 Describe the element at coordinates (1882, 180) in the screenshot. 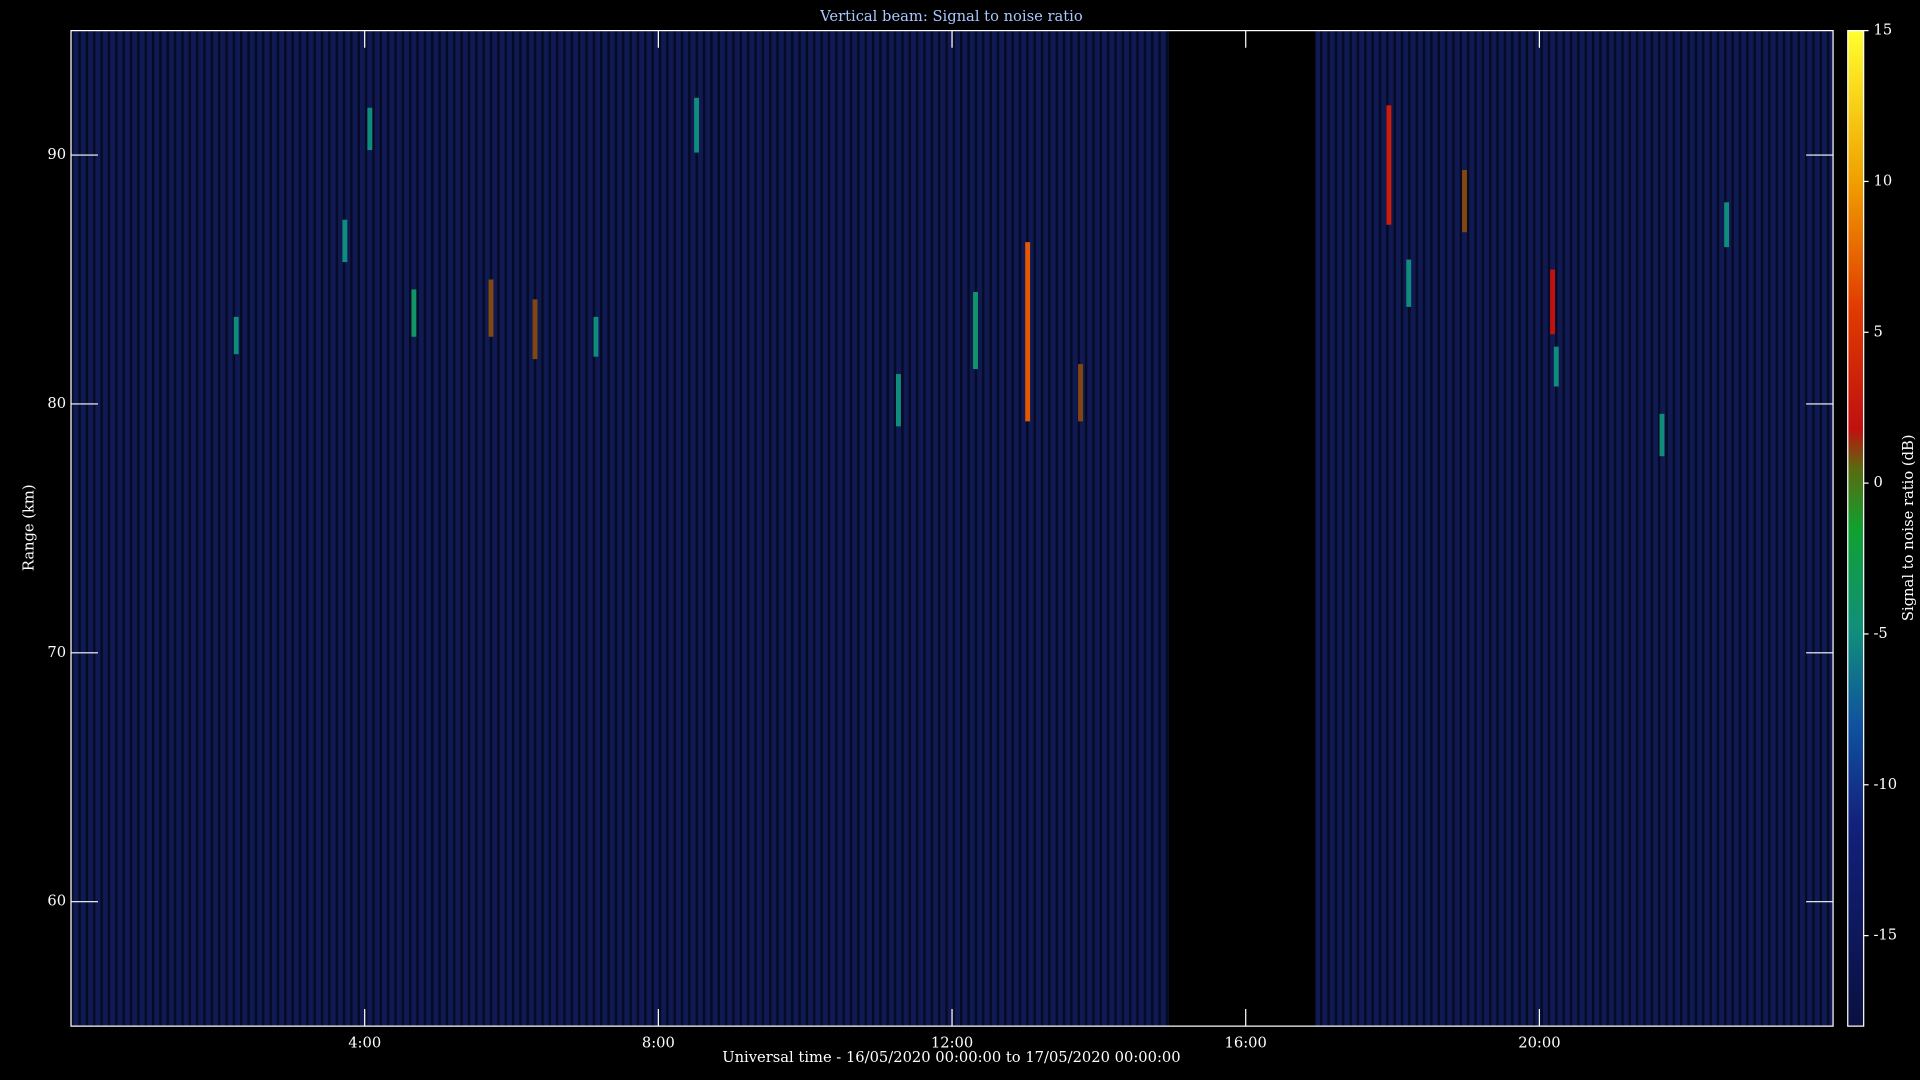

I see `colorbar-tick-label: 10` at that location.